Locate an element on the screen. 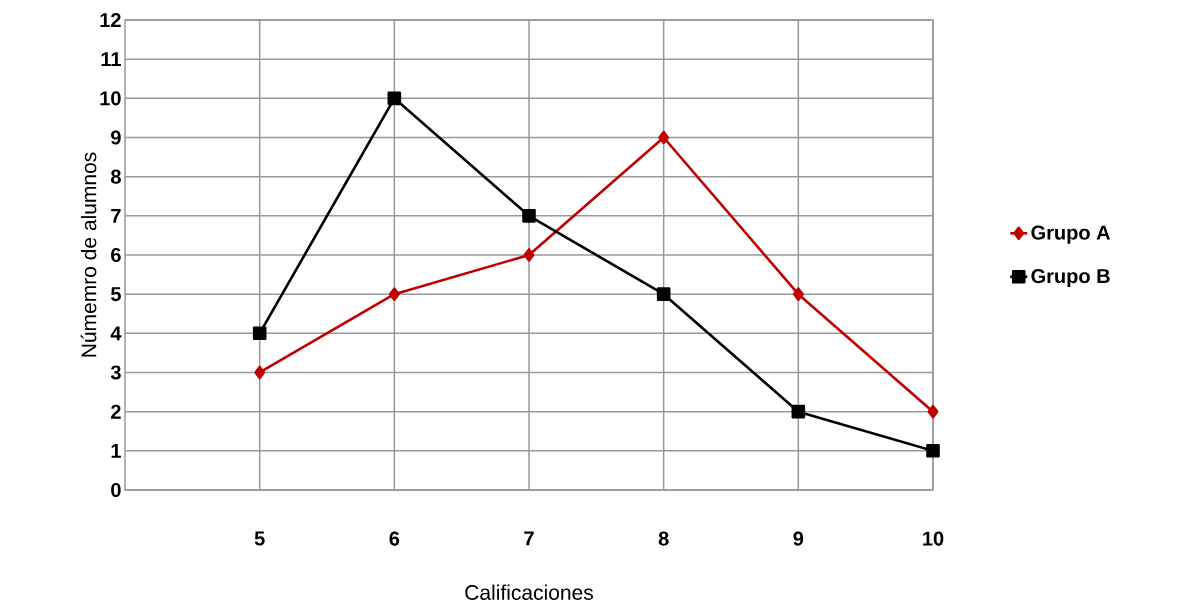 Image resolution: width=1199 pixels, height=602 pixels. x-tick-label: 10 is located at coordinates (933, 538).